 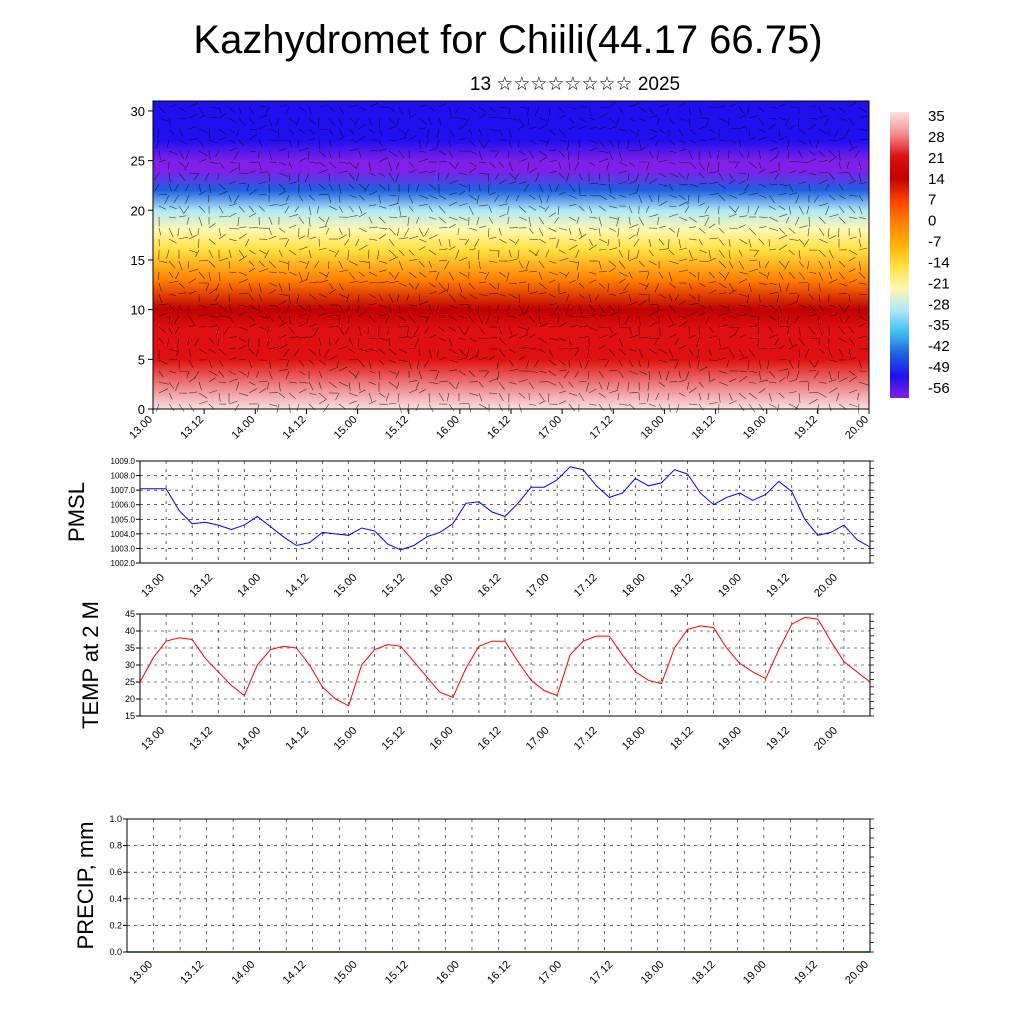 What do you see at coordinates (939, 346) in the screenshot?
I see `colorbar-label: -42` at bounding box center [939, 346].